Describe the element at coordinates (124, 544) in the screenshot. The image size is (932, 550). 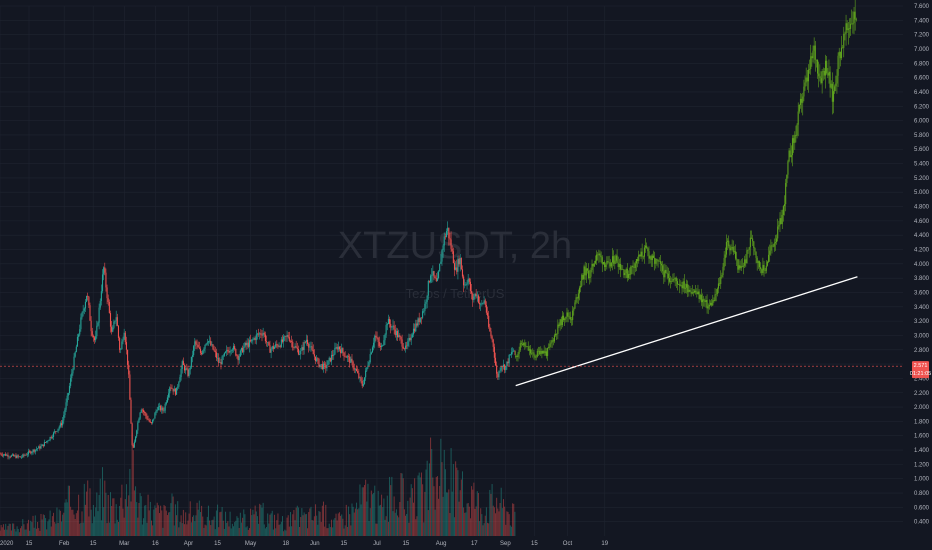
I see `x-tick-label: Mar` at that location.